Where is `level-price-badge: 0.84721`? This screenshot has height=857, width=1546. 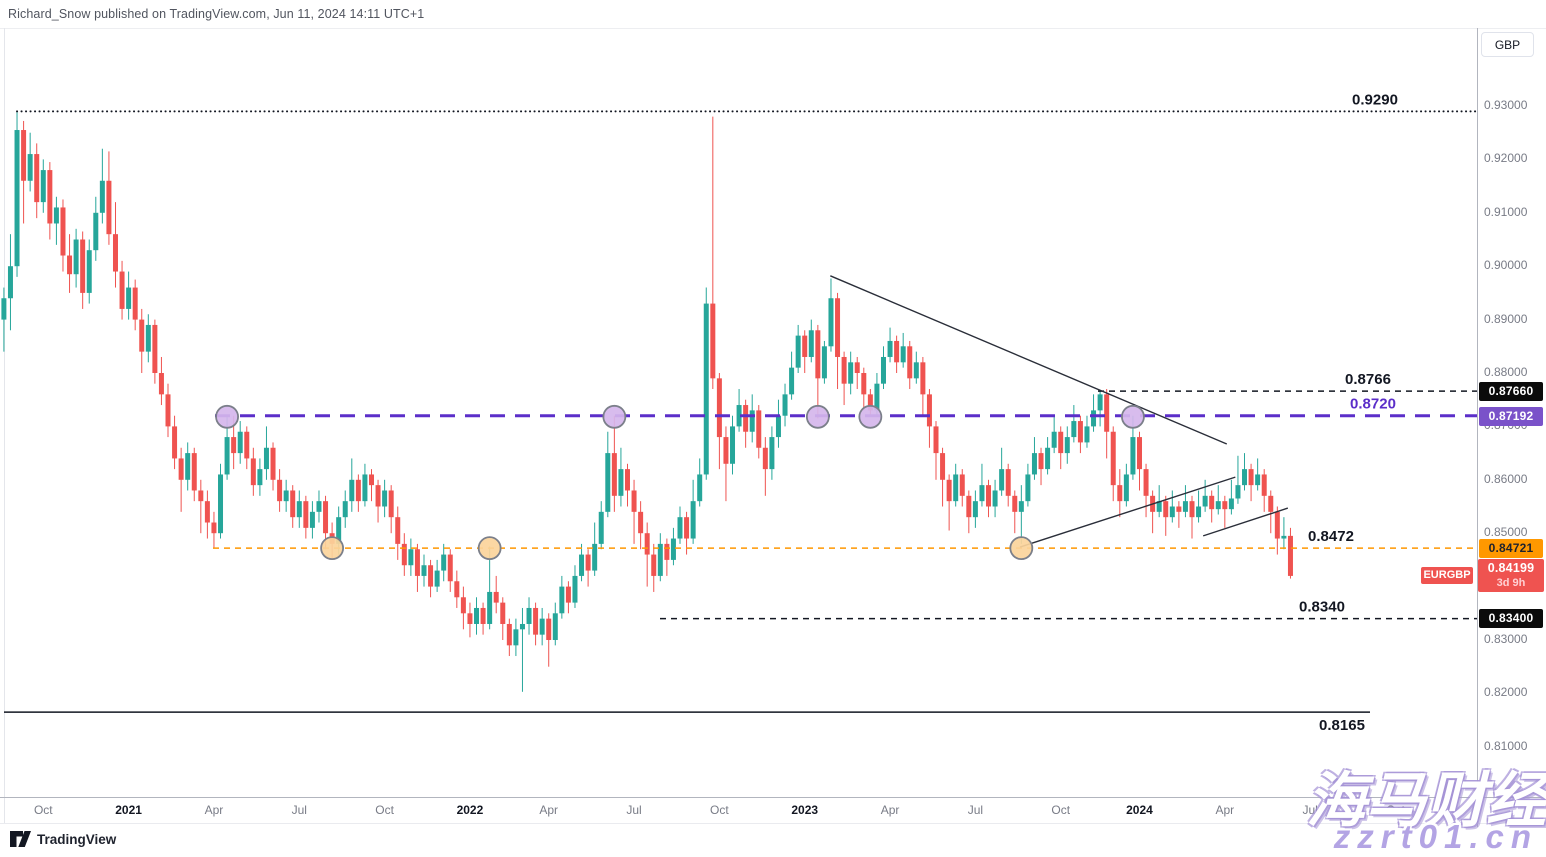
level-price-badge: 0.84721 is located at coordinates (1511, 548).